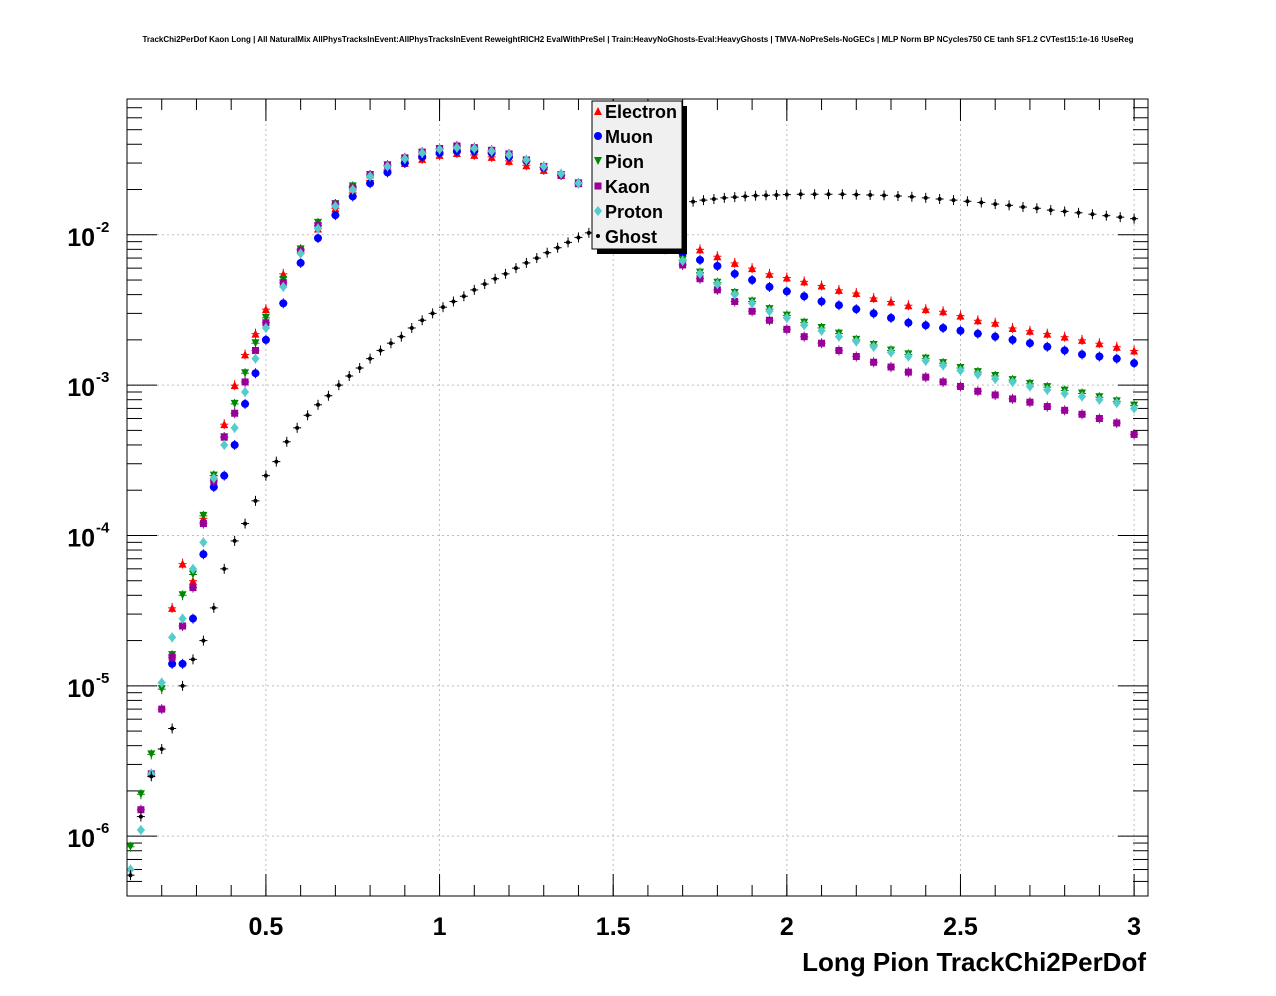 The width and height of the screenshot is (1276, 996). I want to click on y-tick-label-exponent: -3, so click(102, 377).